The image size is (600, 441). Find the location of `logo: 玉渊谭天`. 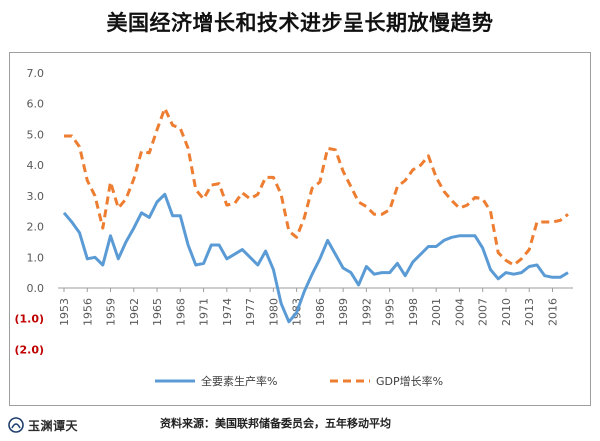

logo: 玉渊谭天 is located at coordinates (43, 425).